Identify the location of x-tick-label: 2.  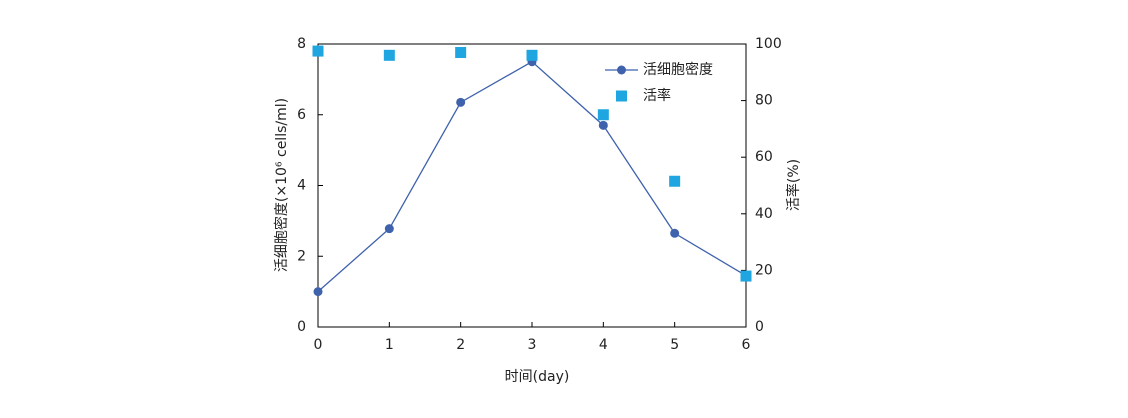
(460, 345).